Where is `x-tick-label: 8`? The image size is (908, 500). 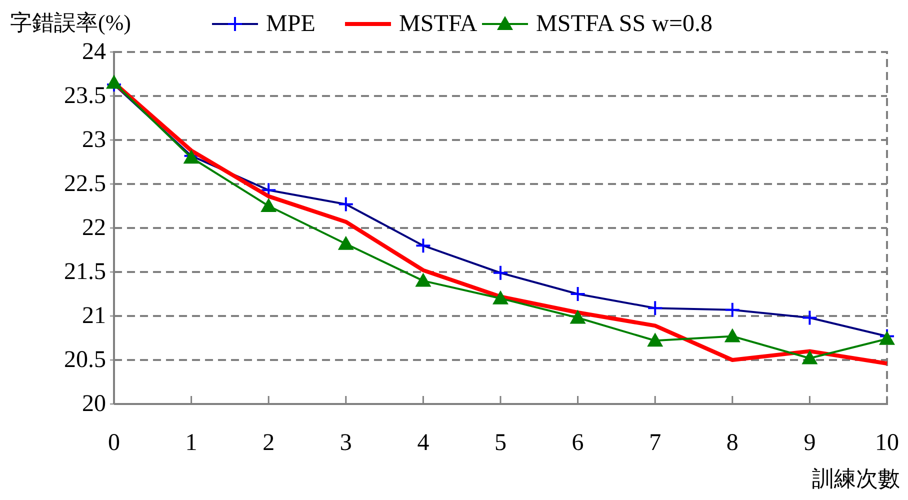
x-tick-label: 8 is located at coordinates (732, 443).